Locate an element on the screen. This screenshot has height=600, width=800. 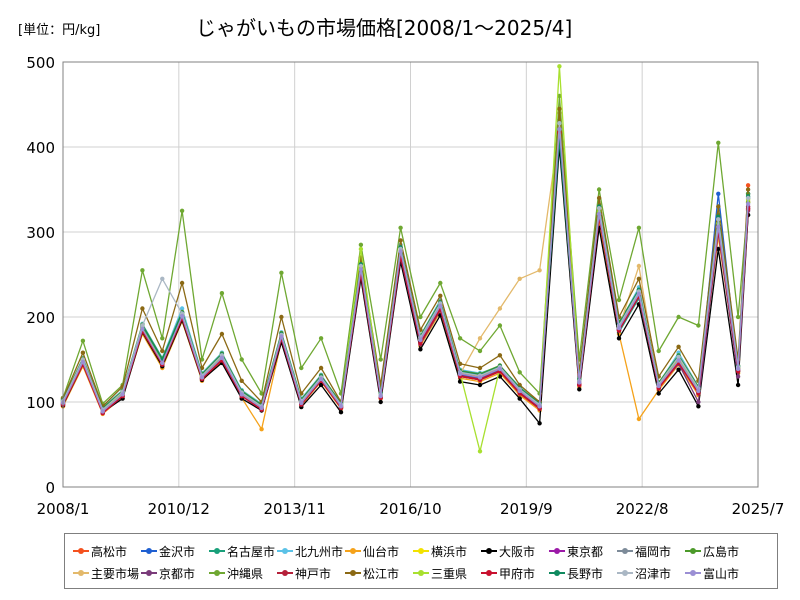
x-tick-label: 2016/10 is located at coordinates (410, 509).